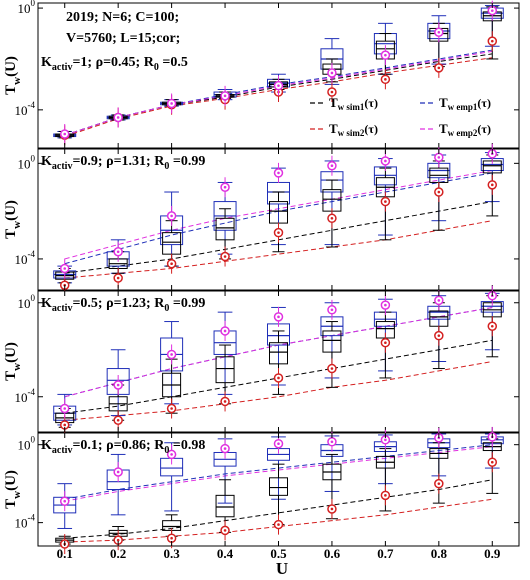 The image size is (530, 580). Describe the element at coordinates (123, 38) in the screenshot. I see `annotation-line: V=5760; L=15;cor;` at that location.